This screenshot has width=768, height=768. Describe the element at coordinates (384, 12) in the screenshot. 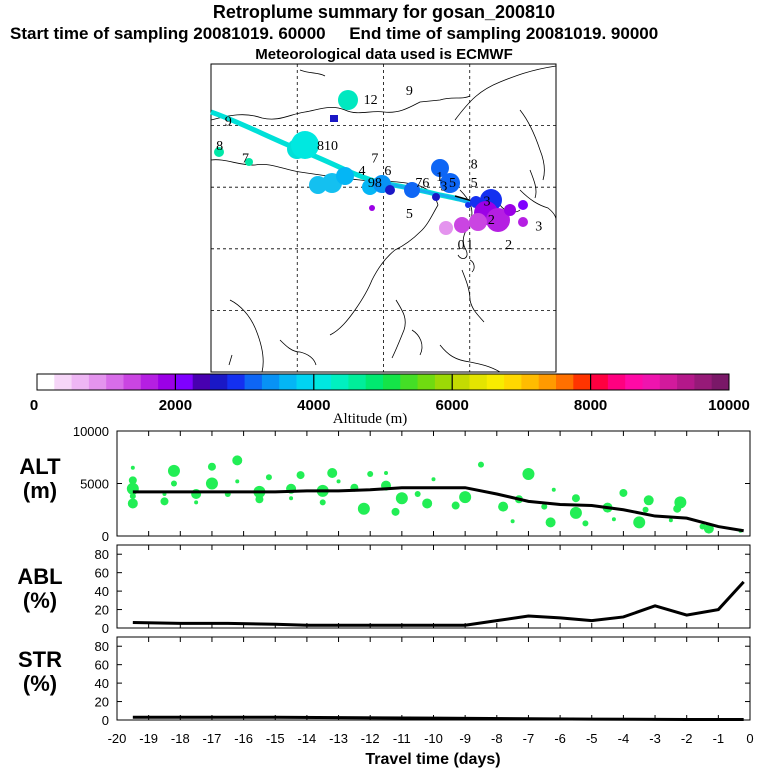

I see `chart-title: Retroplume summary for gosan_200810` at that location.